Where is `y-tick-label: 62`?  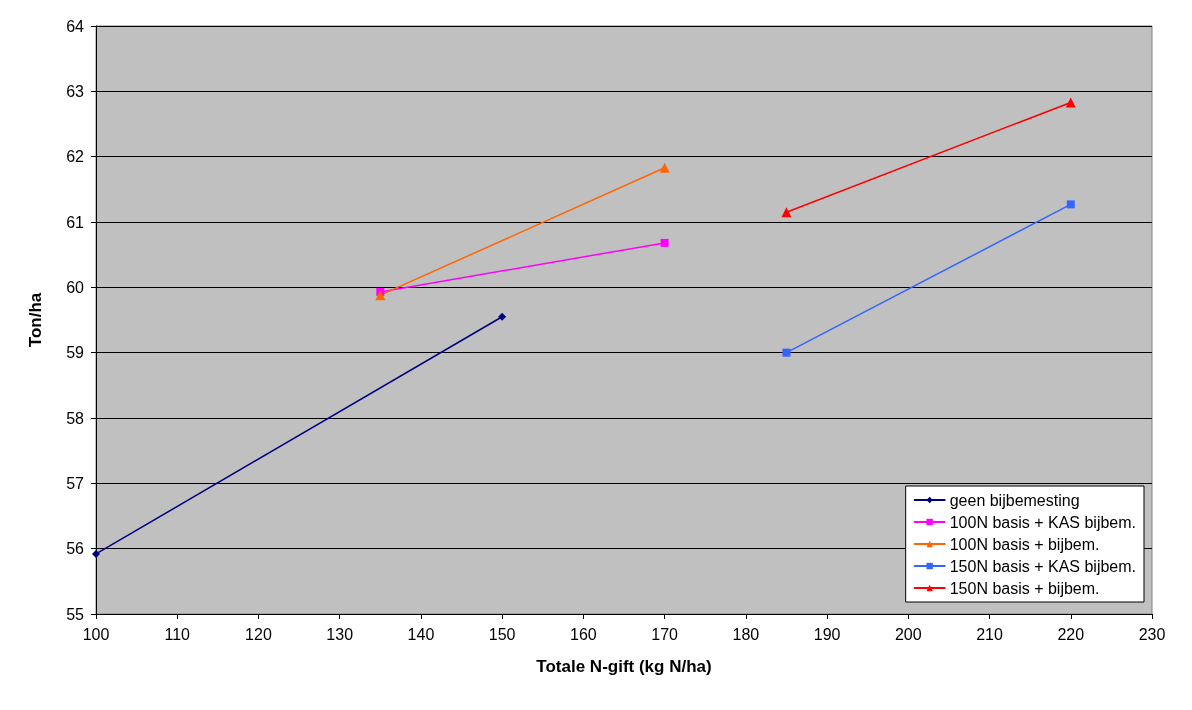 y-tick-label: 62 is located at coordinates (75, 157).